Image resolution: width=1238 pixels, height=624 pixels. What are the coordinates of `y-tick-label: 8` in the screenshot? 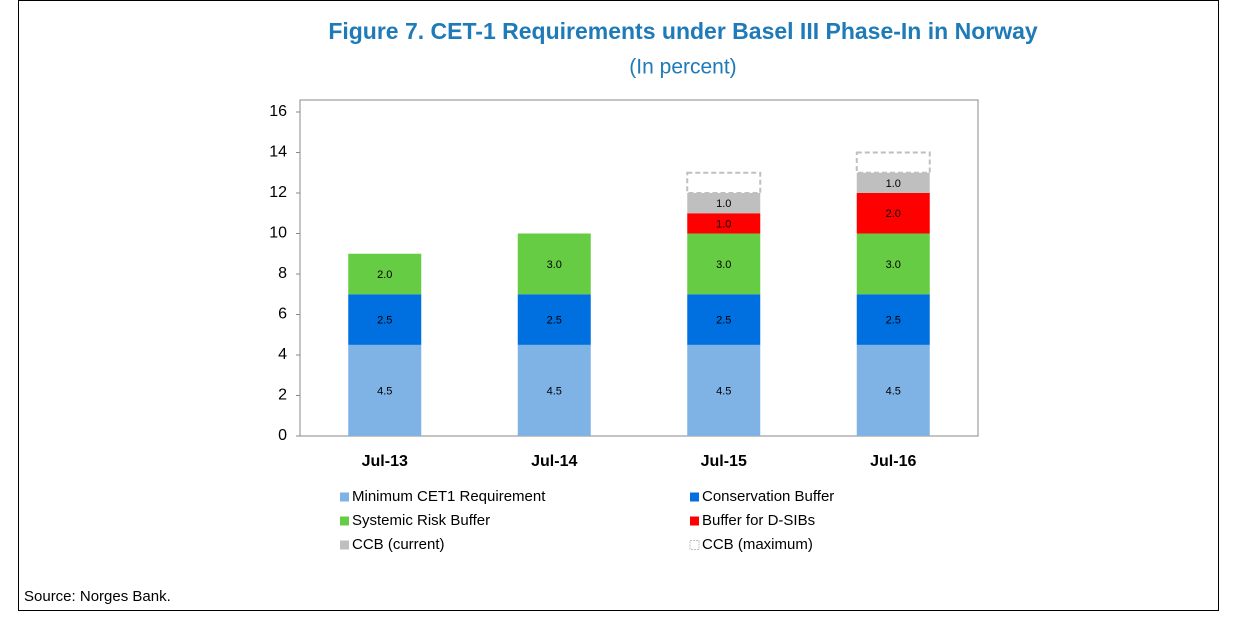 It's located at (282, 273).